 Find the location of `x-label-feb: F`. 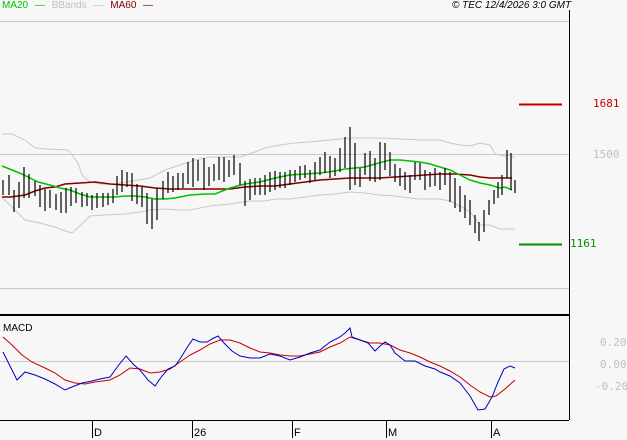

x-label-feb: F is located at coordinates (297, 433).